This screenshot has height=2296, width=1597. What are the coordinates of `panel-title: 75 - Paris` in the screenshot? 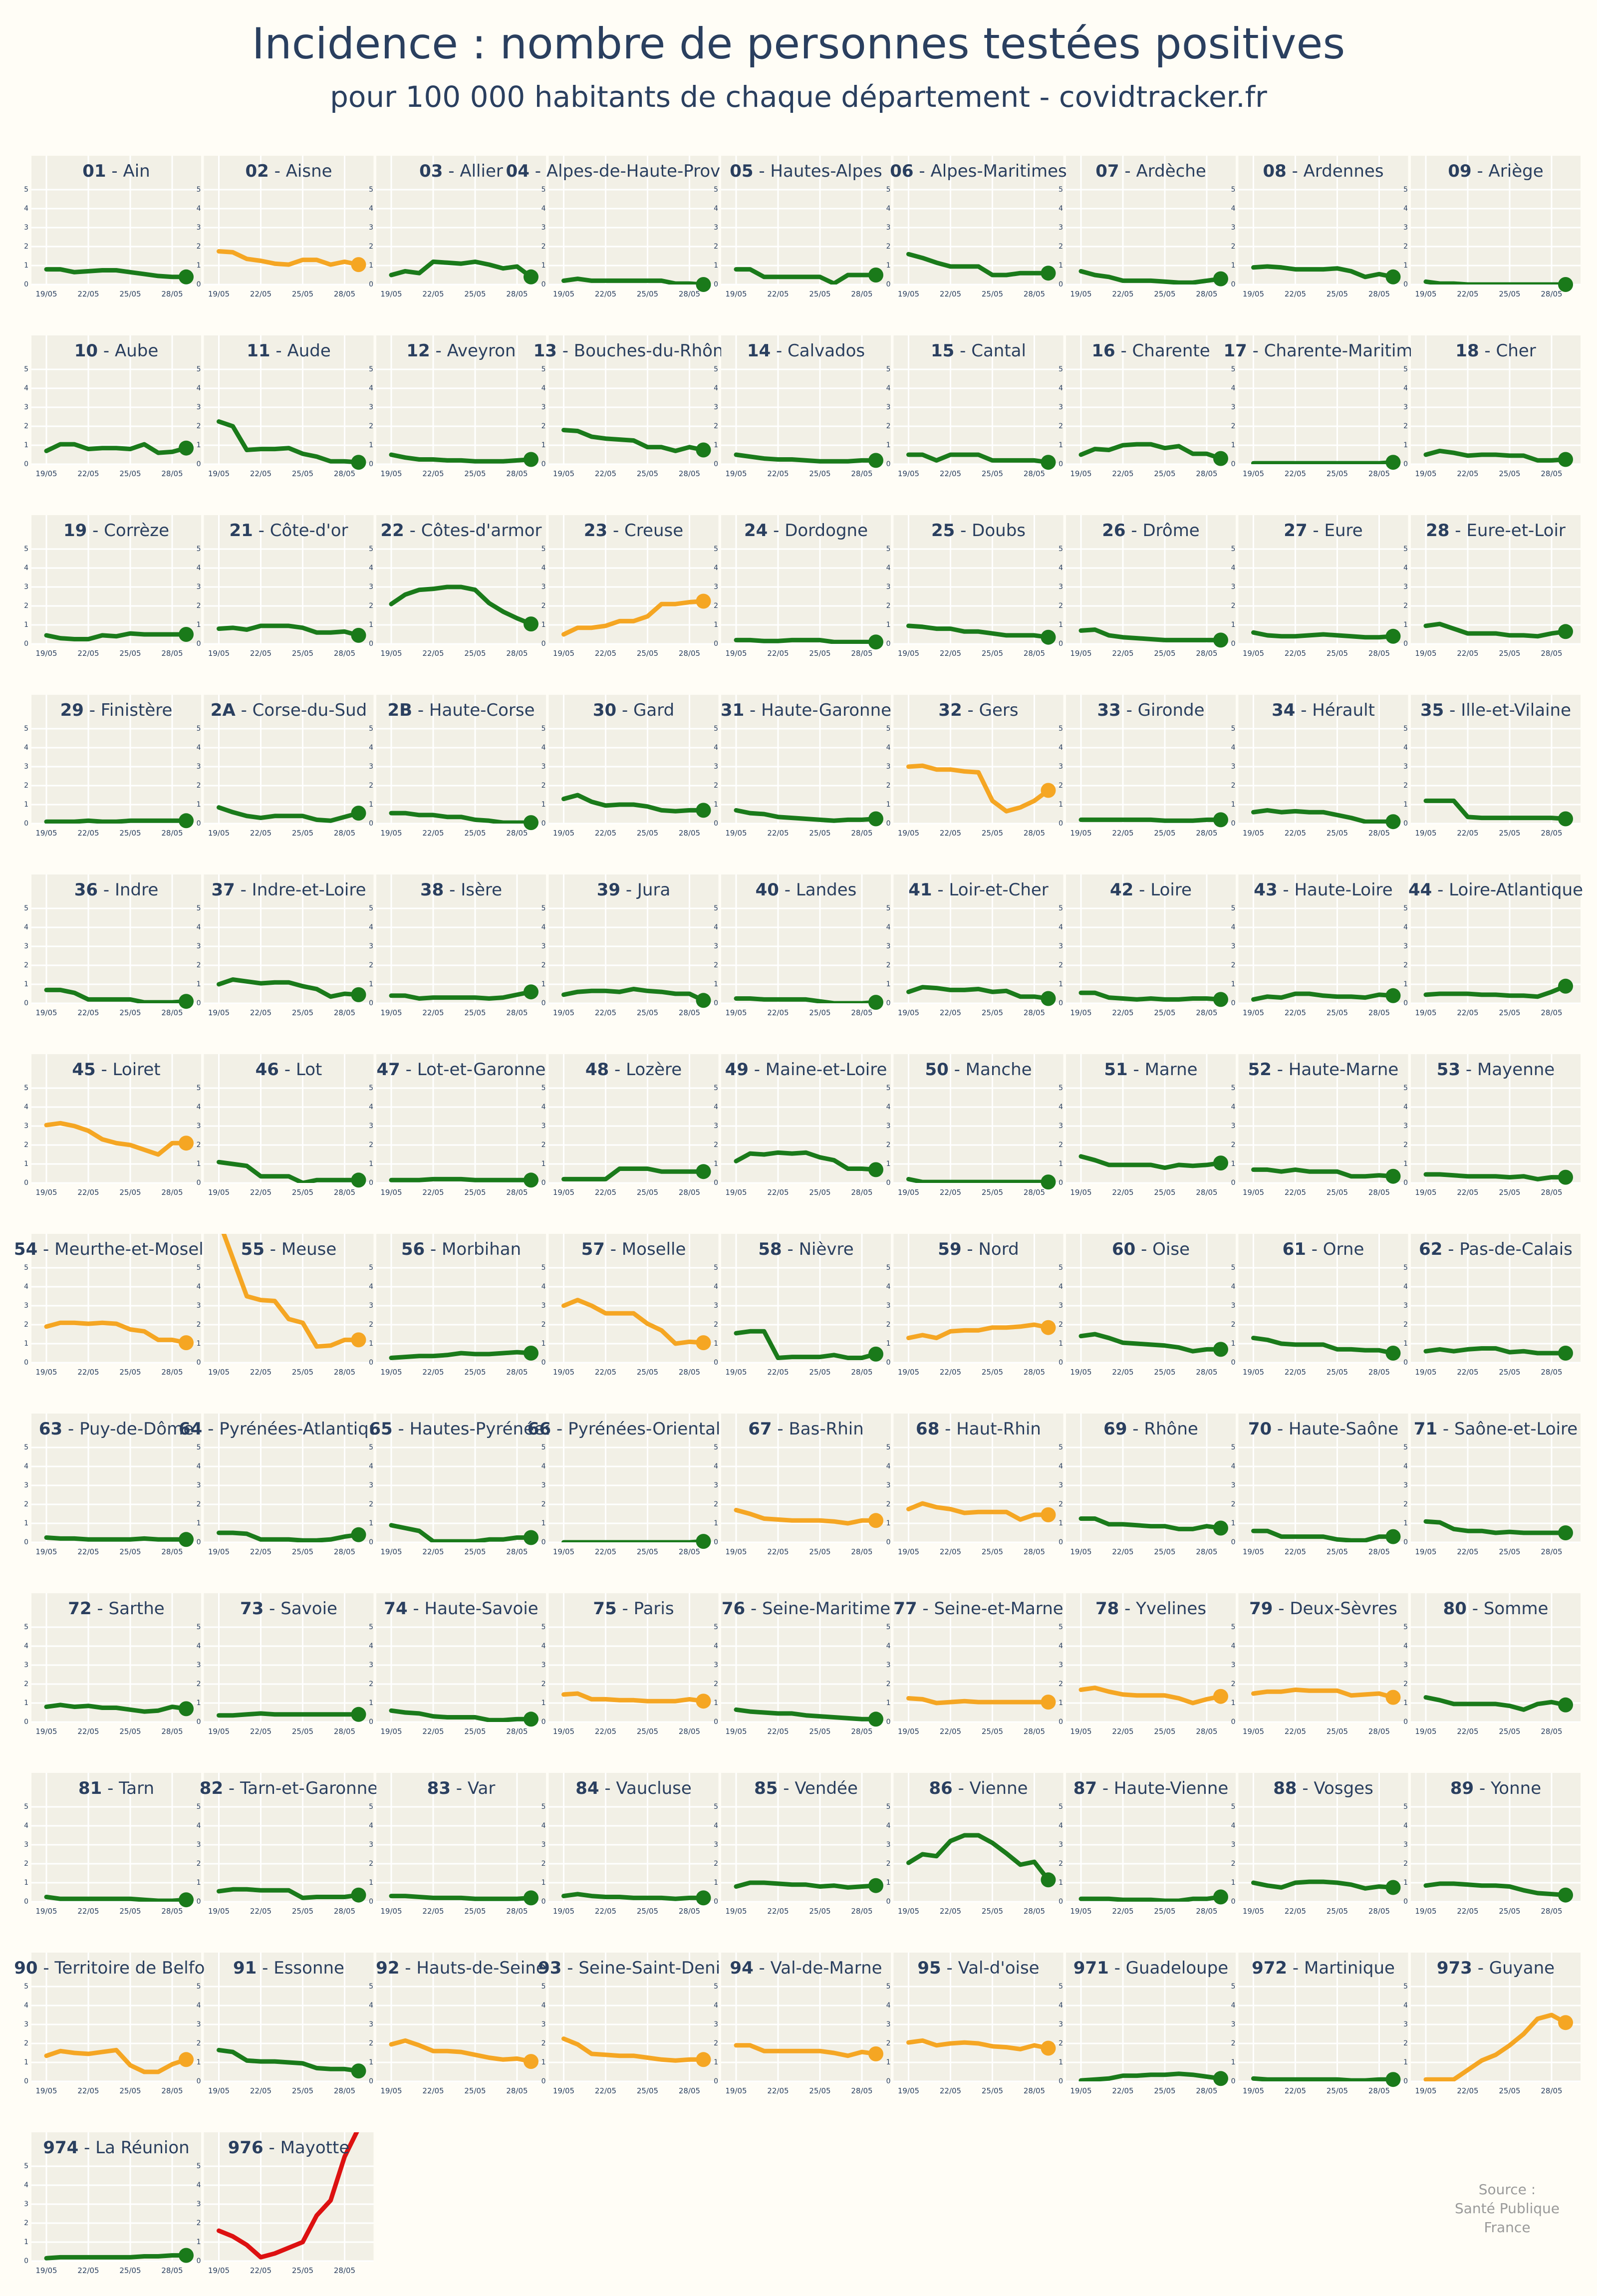 It's located at (633, 1609).